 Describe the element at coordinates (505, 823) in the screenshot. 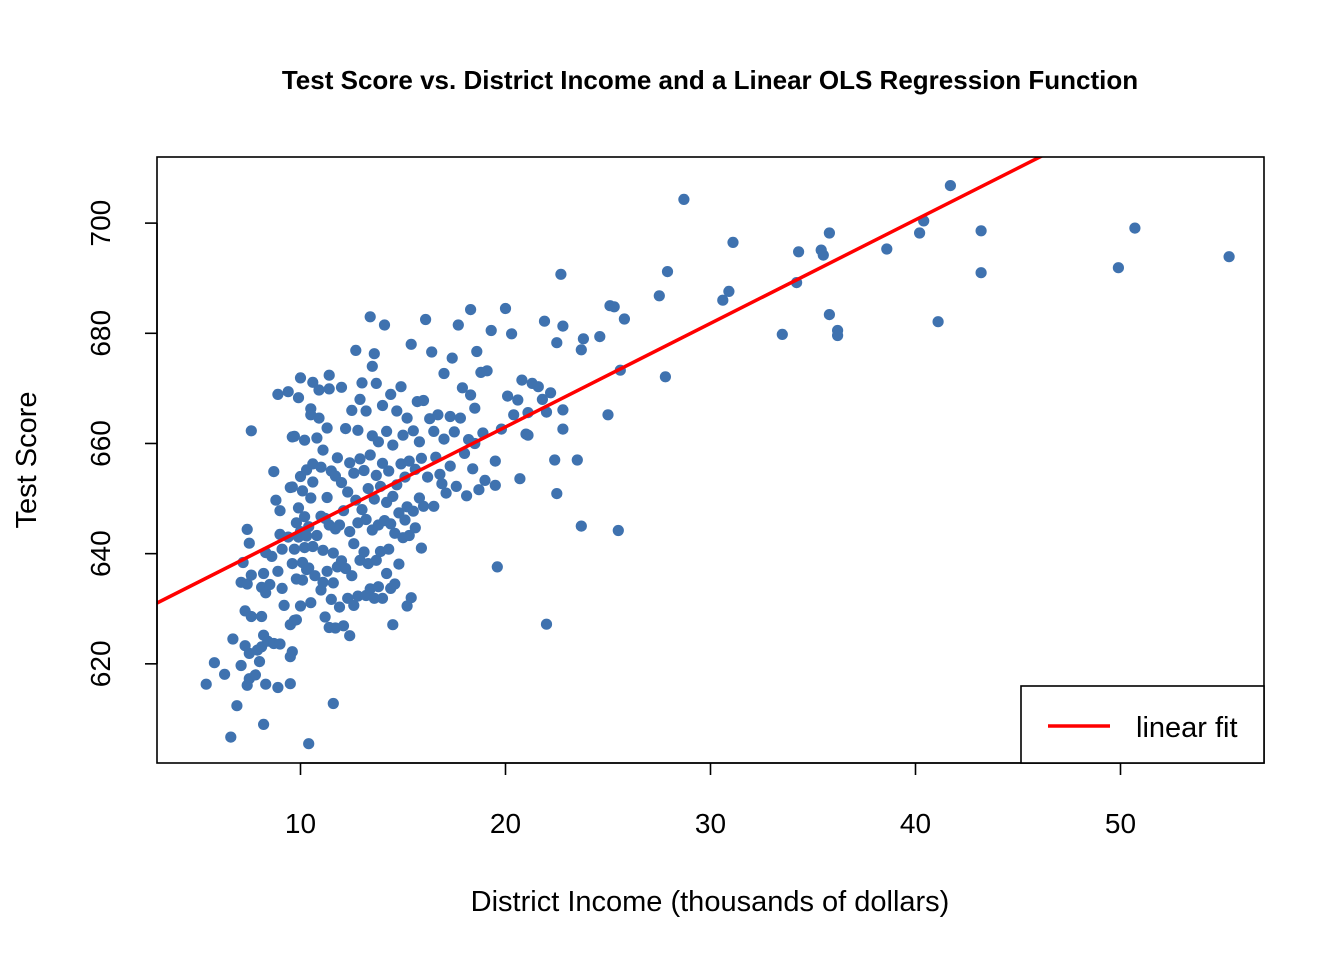

I see `x-tick-label: 20` at that location.